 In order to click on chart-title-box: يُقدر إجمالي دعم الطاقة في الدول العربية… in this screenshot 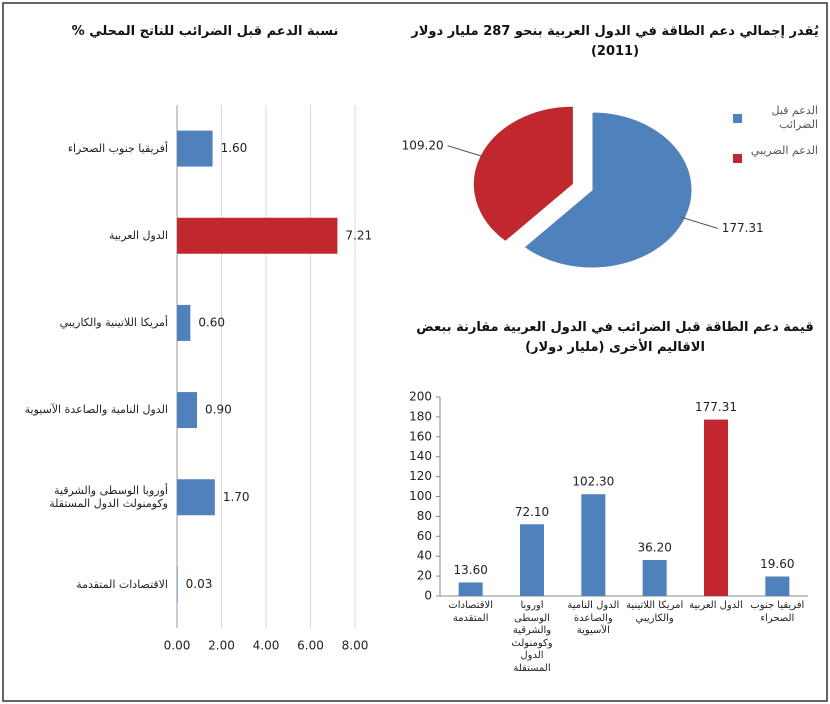, I will do `click(615, 41)`.